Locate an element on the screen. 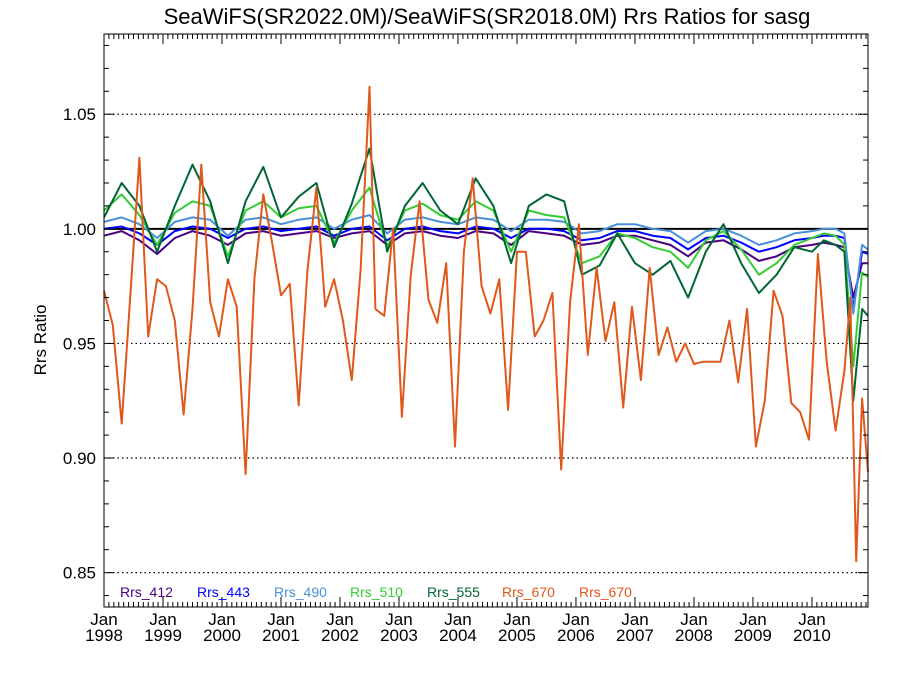  y-tick-label: 1.05 is located at coordinates (79, 114).